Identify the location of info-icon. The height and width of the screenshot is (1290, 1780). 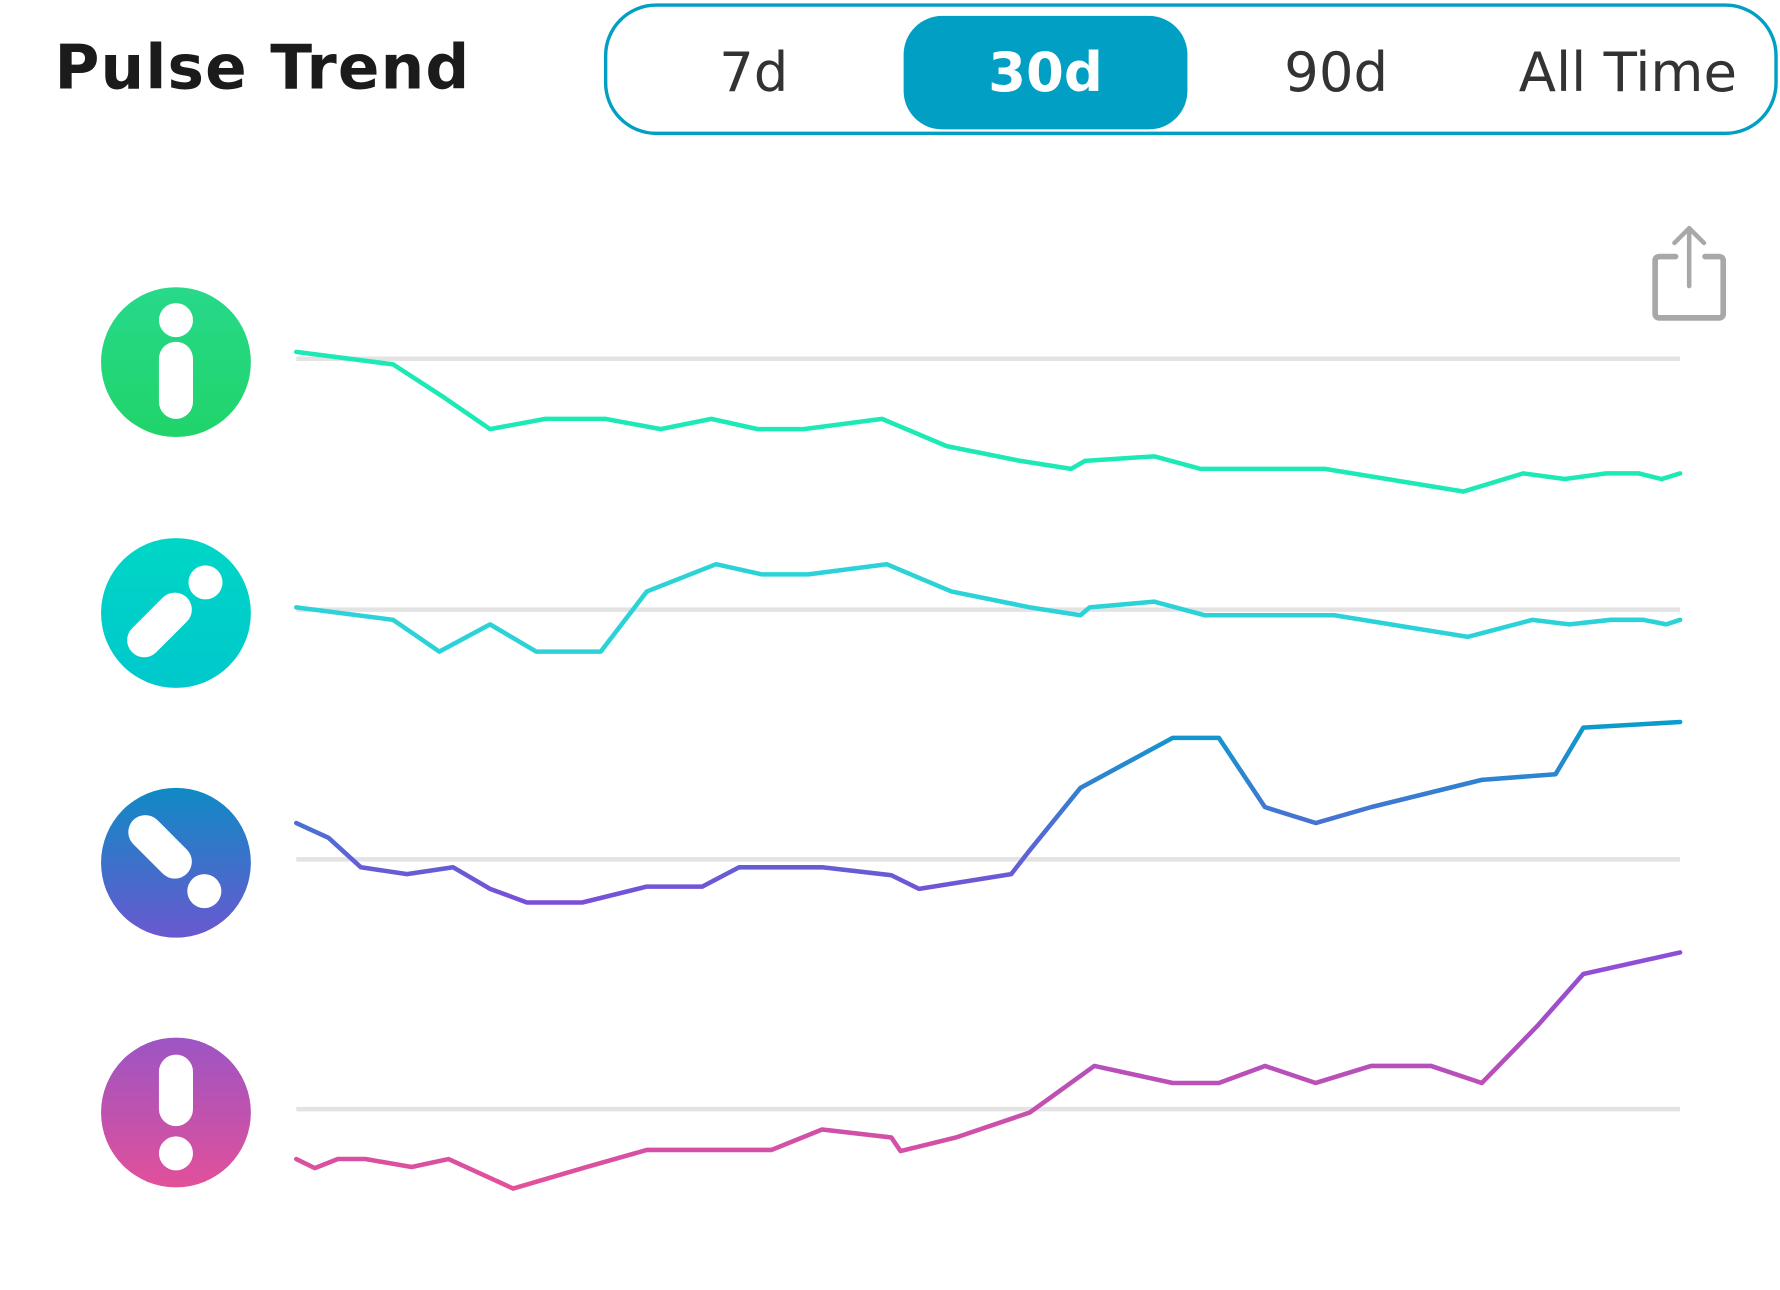
(176, 362).